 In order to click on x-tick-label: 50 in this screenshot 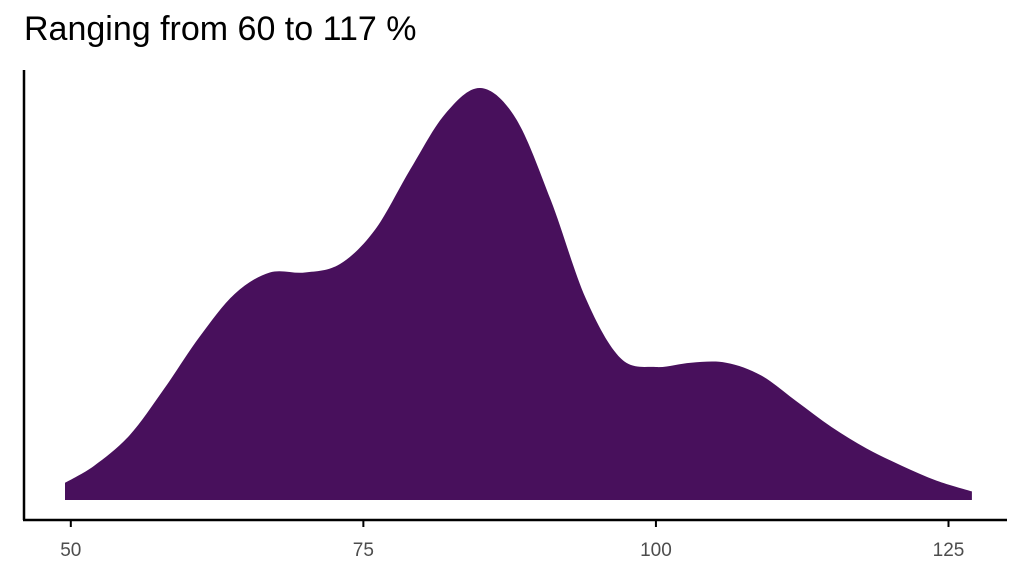, I will do `click(70, 550)`.